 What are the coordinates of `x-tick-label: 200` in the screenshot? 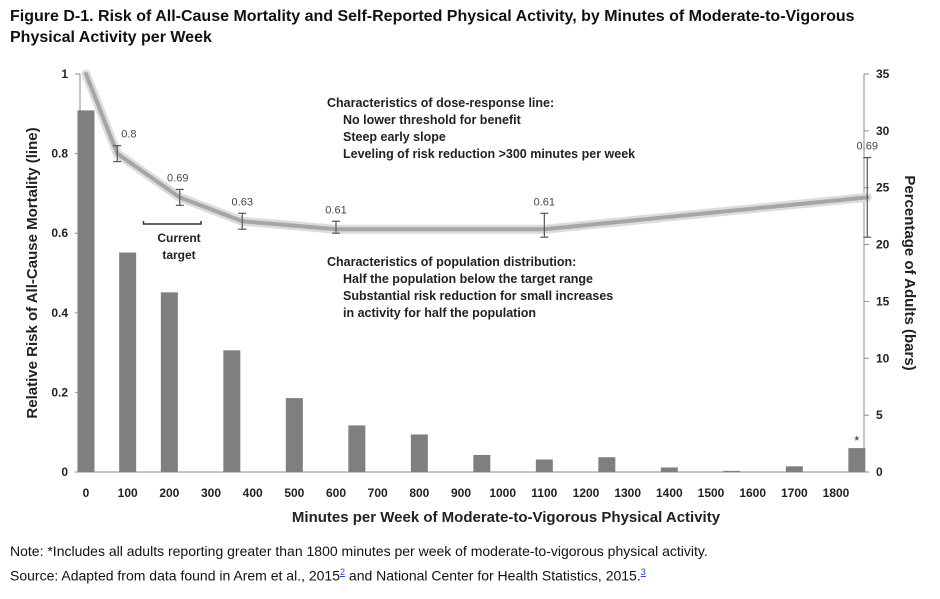 It's located at (169, 493).